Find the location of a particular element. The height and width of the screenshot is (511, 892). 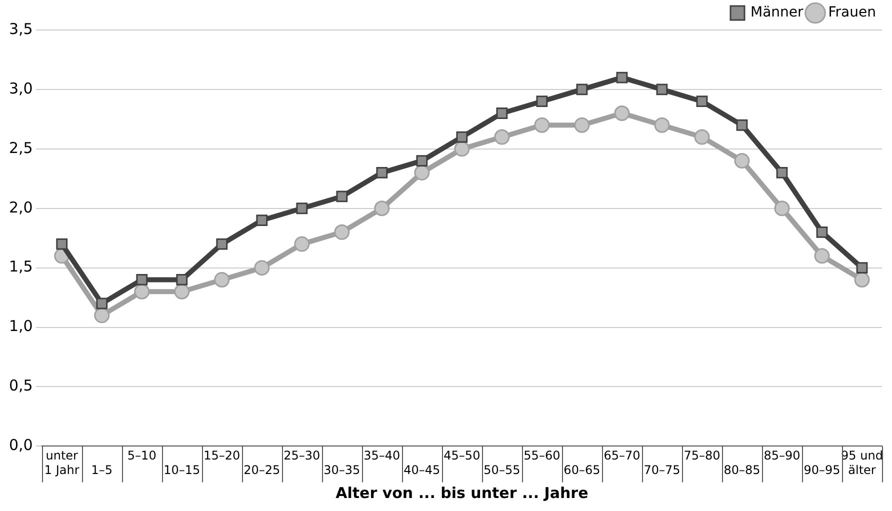

y-tick-label: 0,5 is located at coordinates (20, 385).